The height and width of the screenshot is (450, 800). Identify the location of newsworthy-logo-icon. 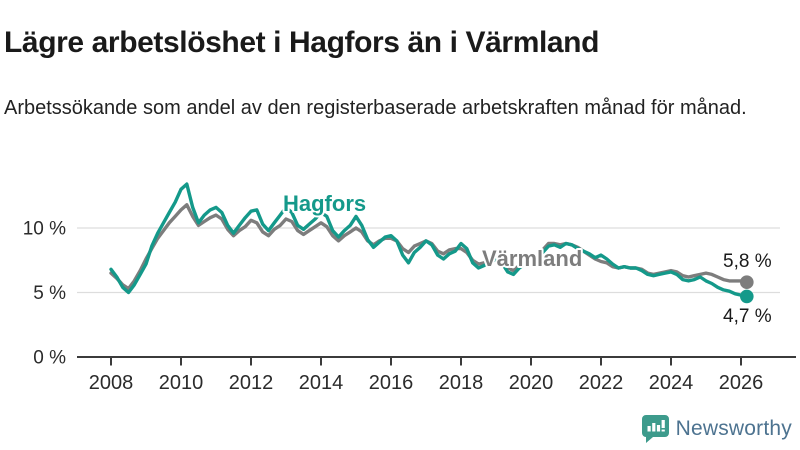
(655, 429).